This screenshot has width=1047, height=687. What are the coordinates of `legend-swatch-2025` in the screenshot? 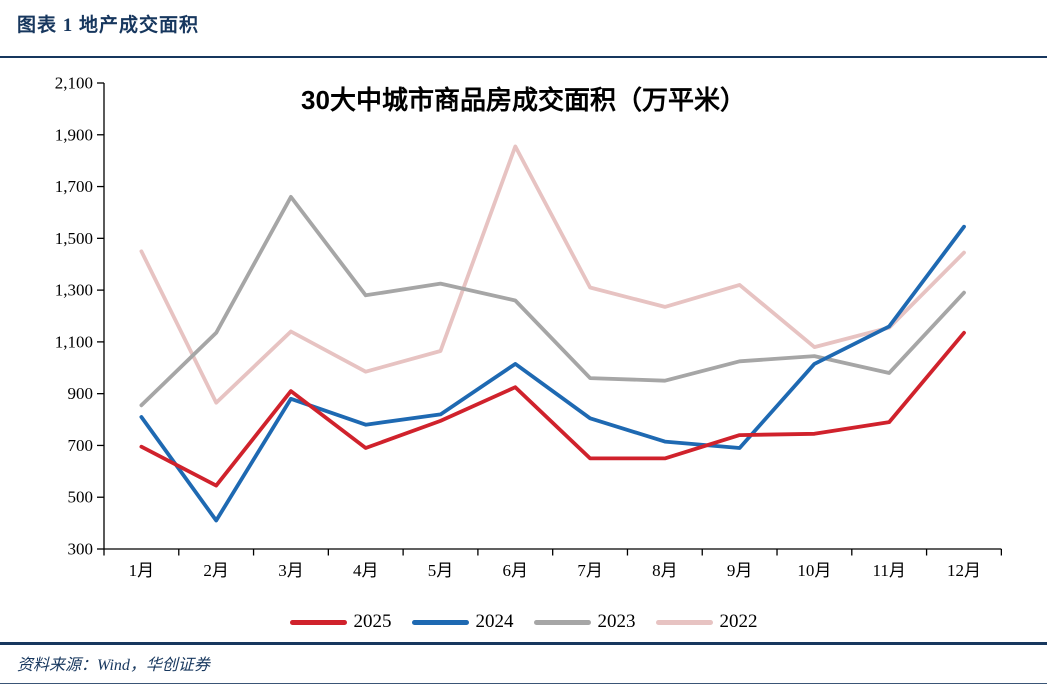 It's located at (318, 622).